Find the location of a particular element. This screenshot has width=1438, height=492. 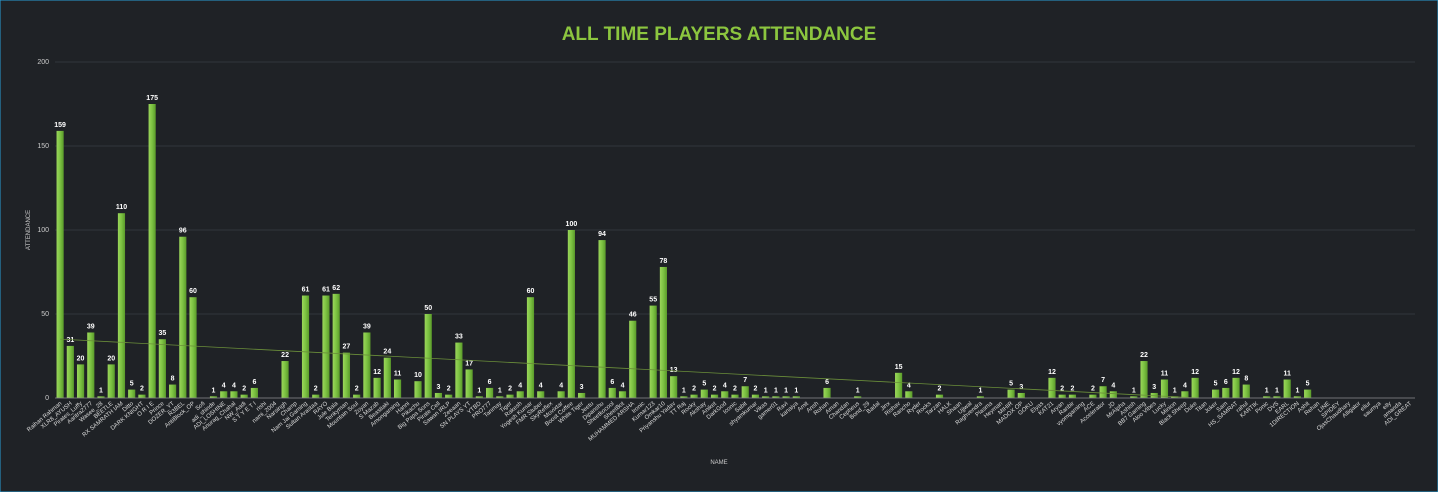

value-label: 94 is located at coordinates (602, 234).